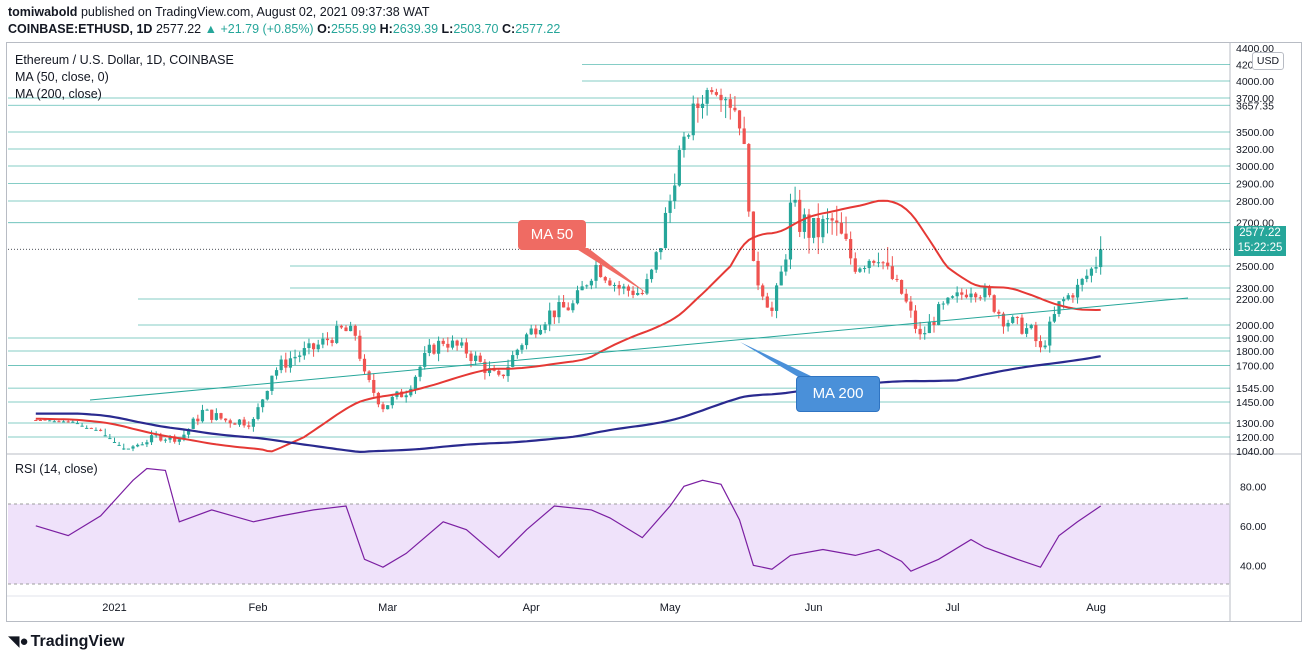 This screenshot has width=1307, height=660. I want to click on price-tick-label: 2900.00, so click(1255, 185).